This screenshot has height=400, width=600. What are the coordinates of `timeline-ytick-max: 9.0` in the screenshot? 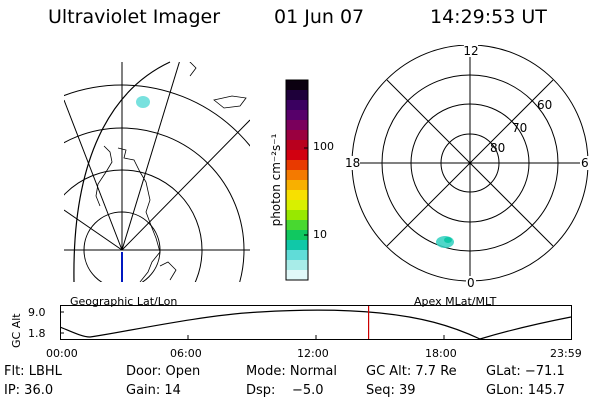 It's located at (37, 312).